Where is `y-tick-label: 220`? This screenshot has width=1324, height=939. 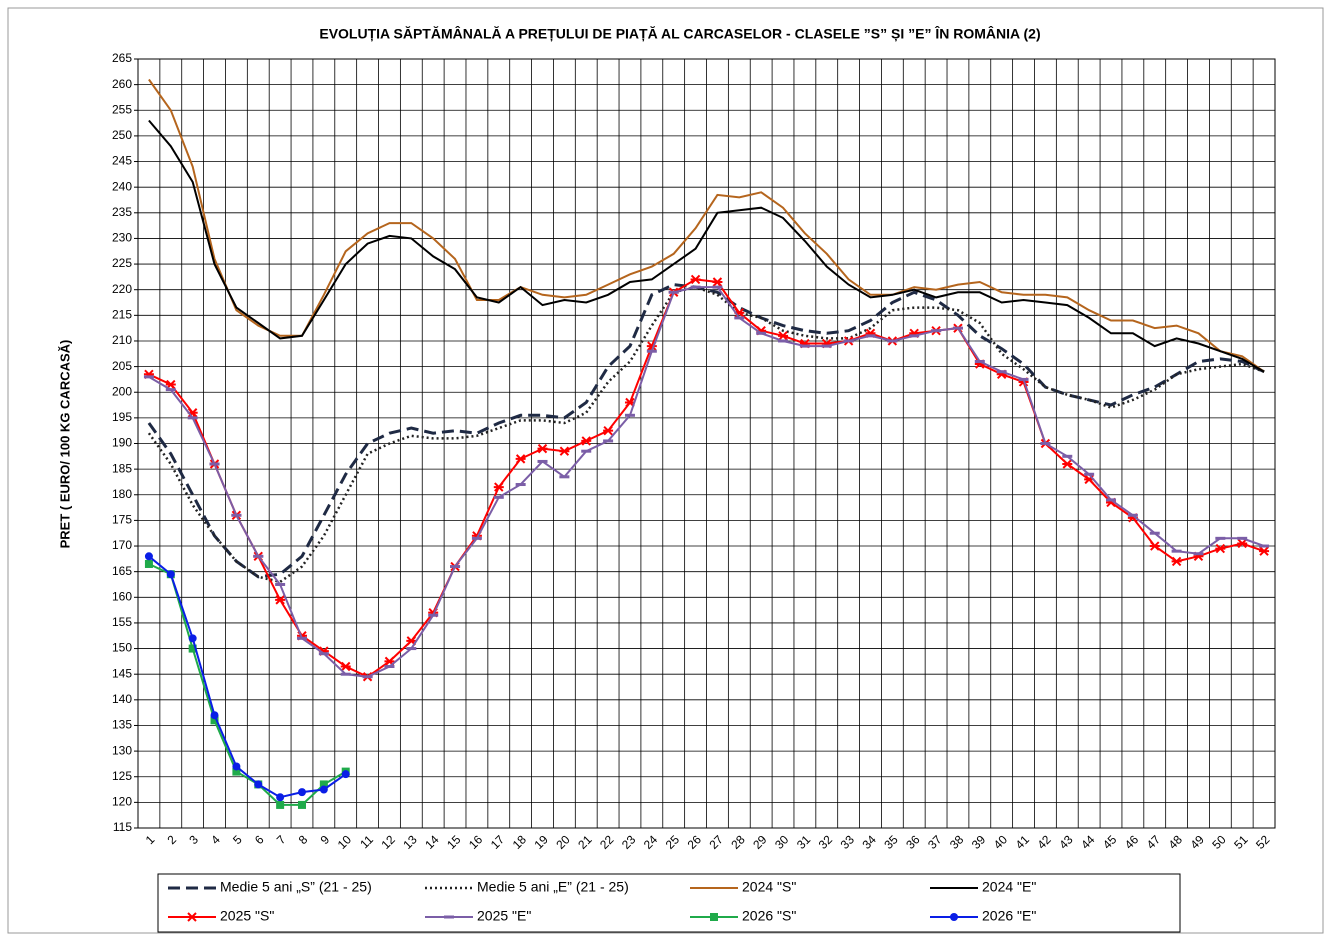
y-tick-label: 220 is located at coordinates (122, 289).